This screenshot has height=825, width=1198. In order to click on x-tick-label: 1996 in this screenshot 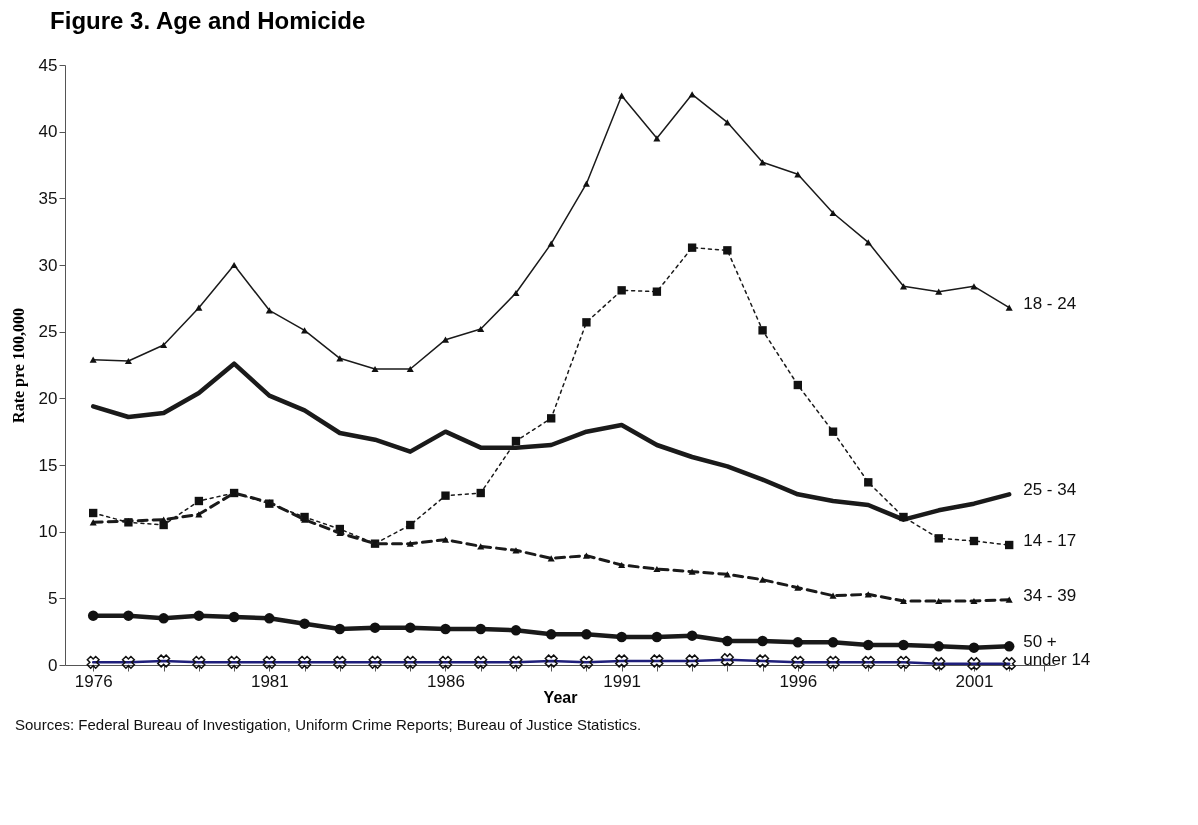, I will do `click(798, 681)`.